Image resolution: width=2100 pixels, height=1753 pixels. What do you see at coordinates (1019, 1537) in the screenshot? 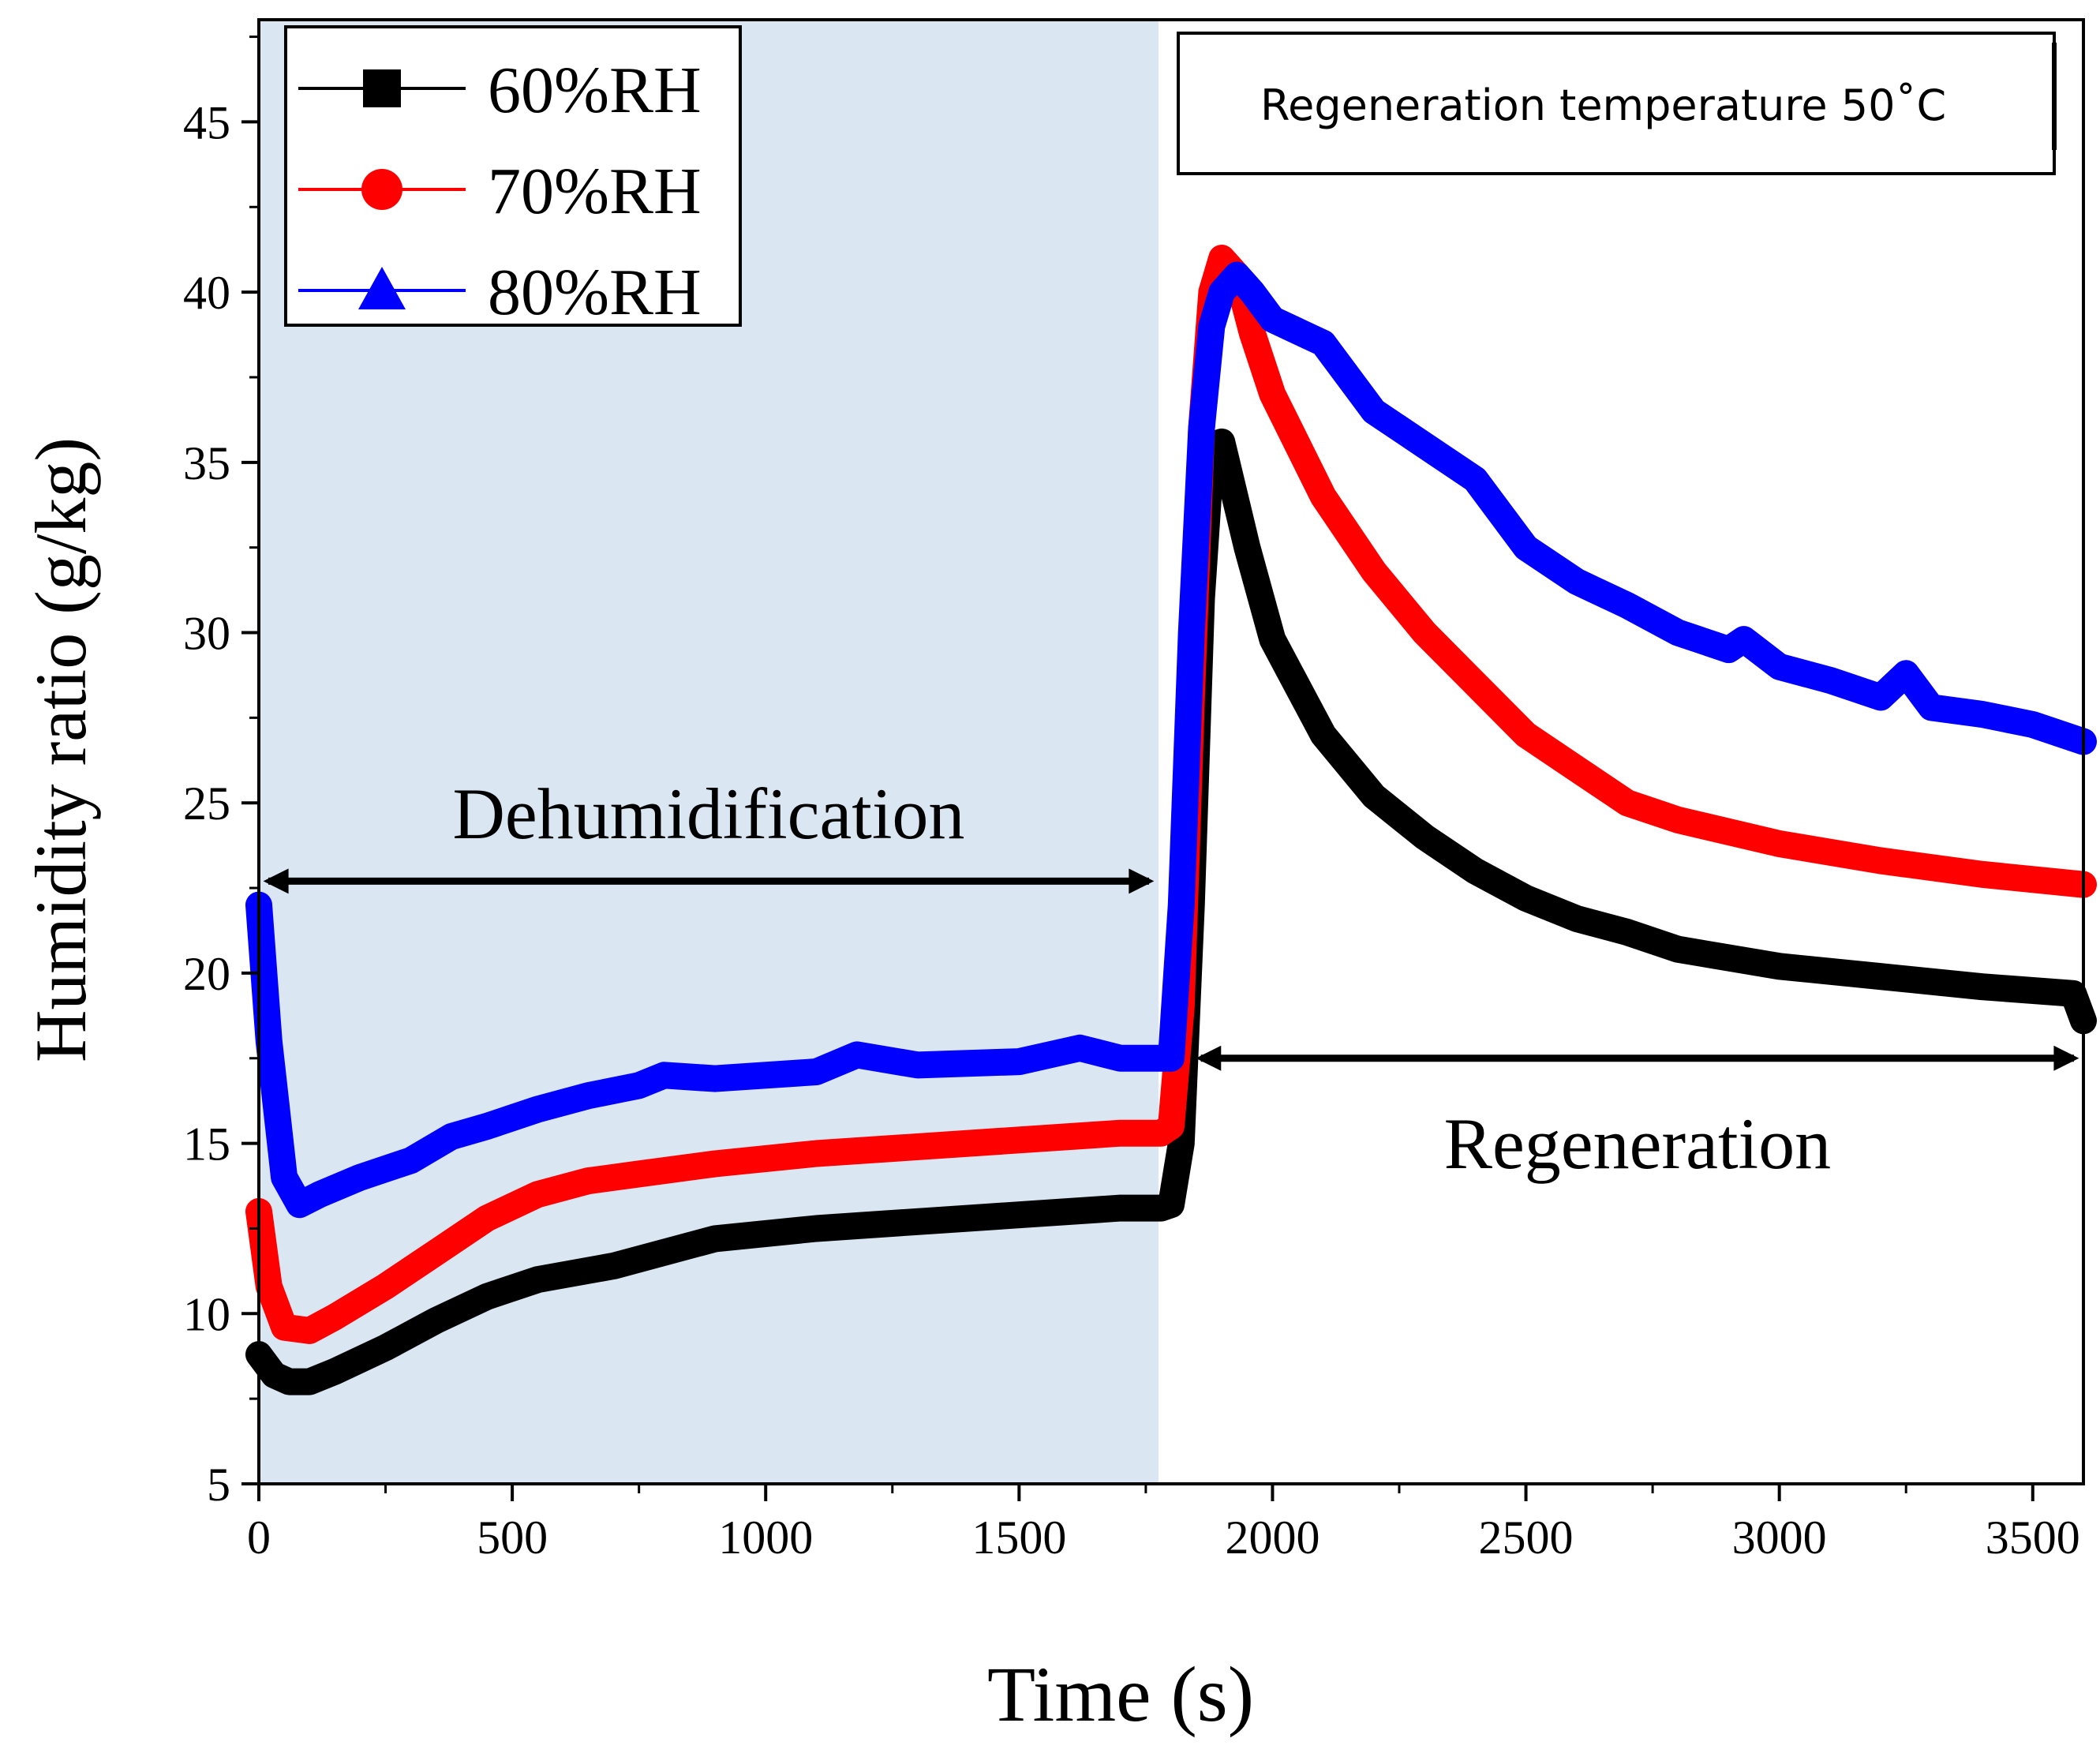
I see `x-tick-label-3: 1500` at bounding box center [1019, 1537].